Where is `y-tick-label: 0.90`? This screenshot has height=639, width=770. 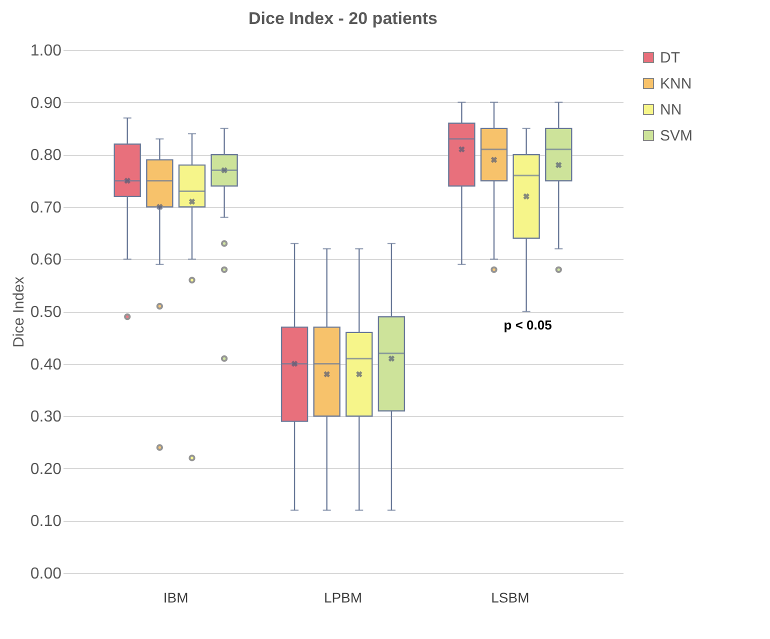 y-tick-label: 0.90 is located at coordinates (46, 103).